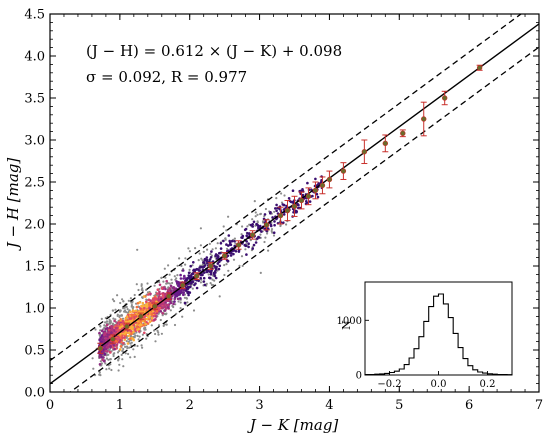 The height and width of the screenshot is (440, 550). What do you see at coordinates (433, 330) in the screenshot?
I see `inset-background` at bounding box center [433, 330].